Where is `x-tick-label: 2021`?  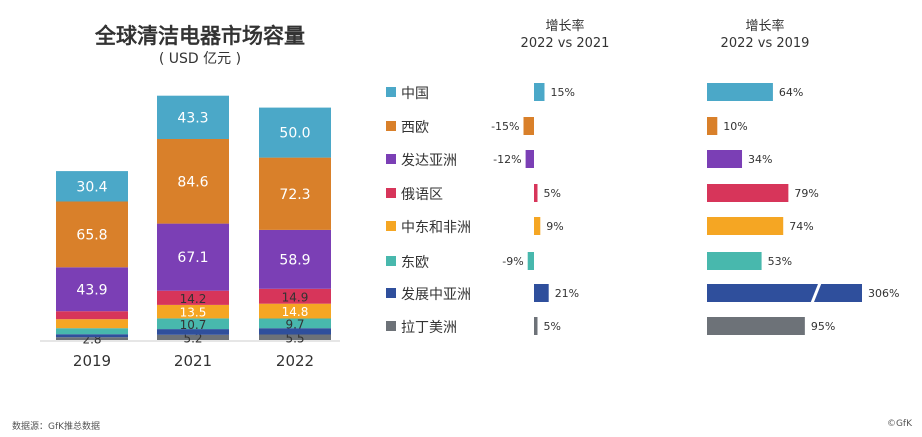 x-tick-label: 2021 is located at coordinates (193, 361).